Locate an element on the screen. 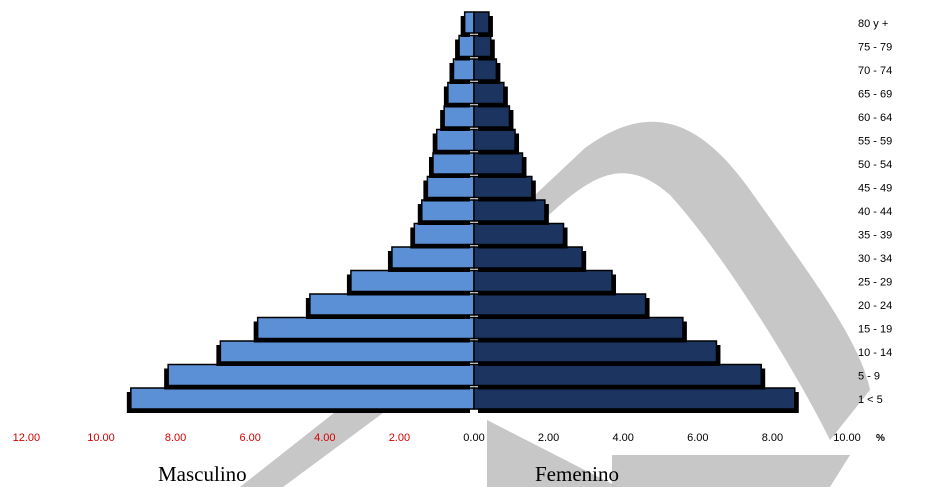 The image size is (925, 487). age-label: 10 - 14 is located at coordinates (875, 353).